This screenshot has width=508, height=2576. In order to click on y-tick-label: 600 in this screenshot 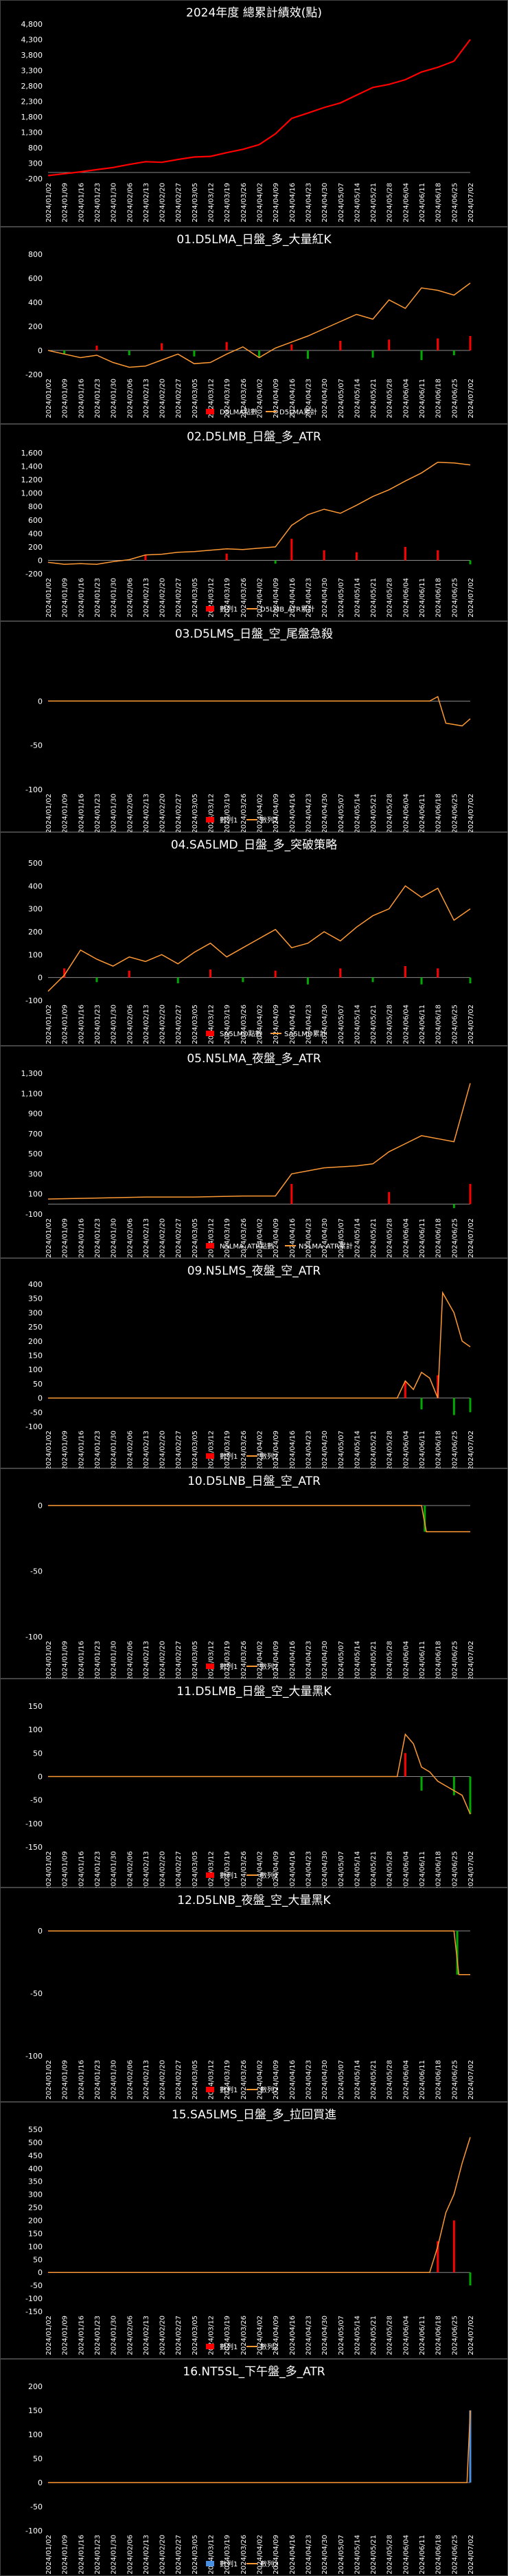, I will do `click(35, 278)`.